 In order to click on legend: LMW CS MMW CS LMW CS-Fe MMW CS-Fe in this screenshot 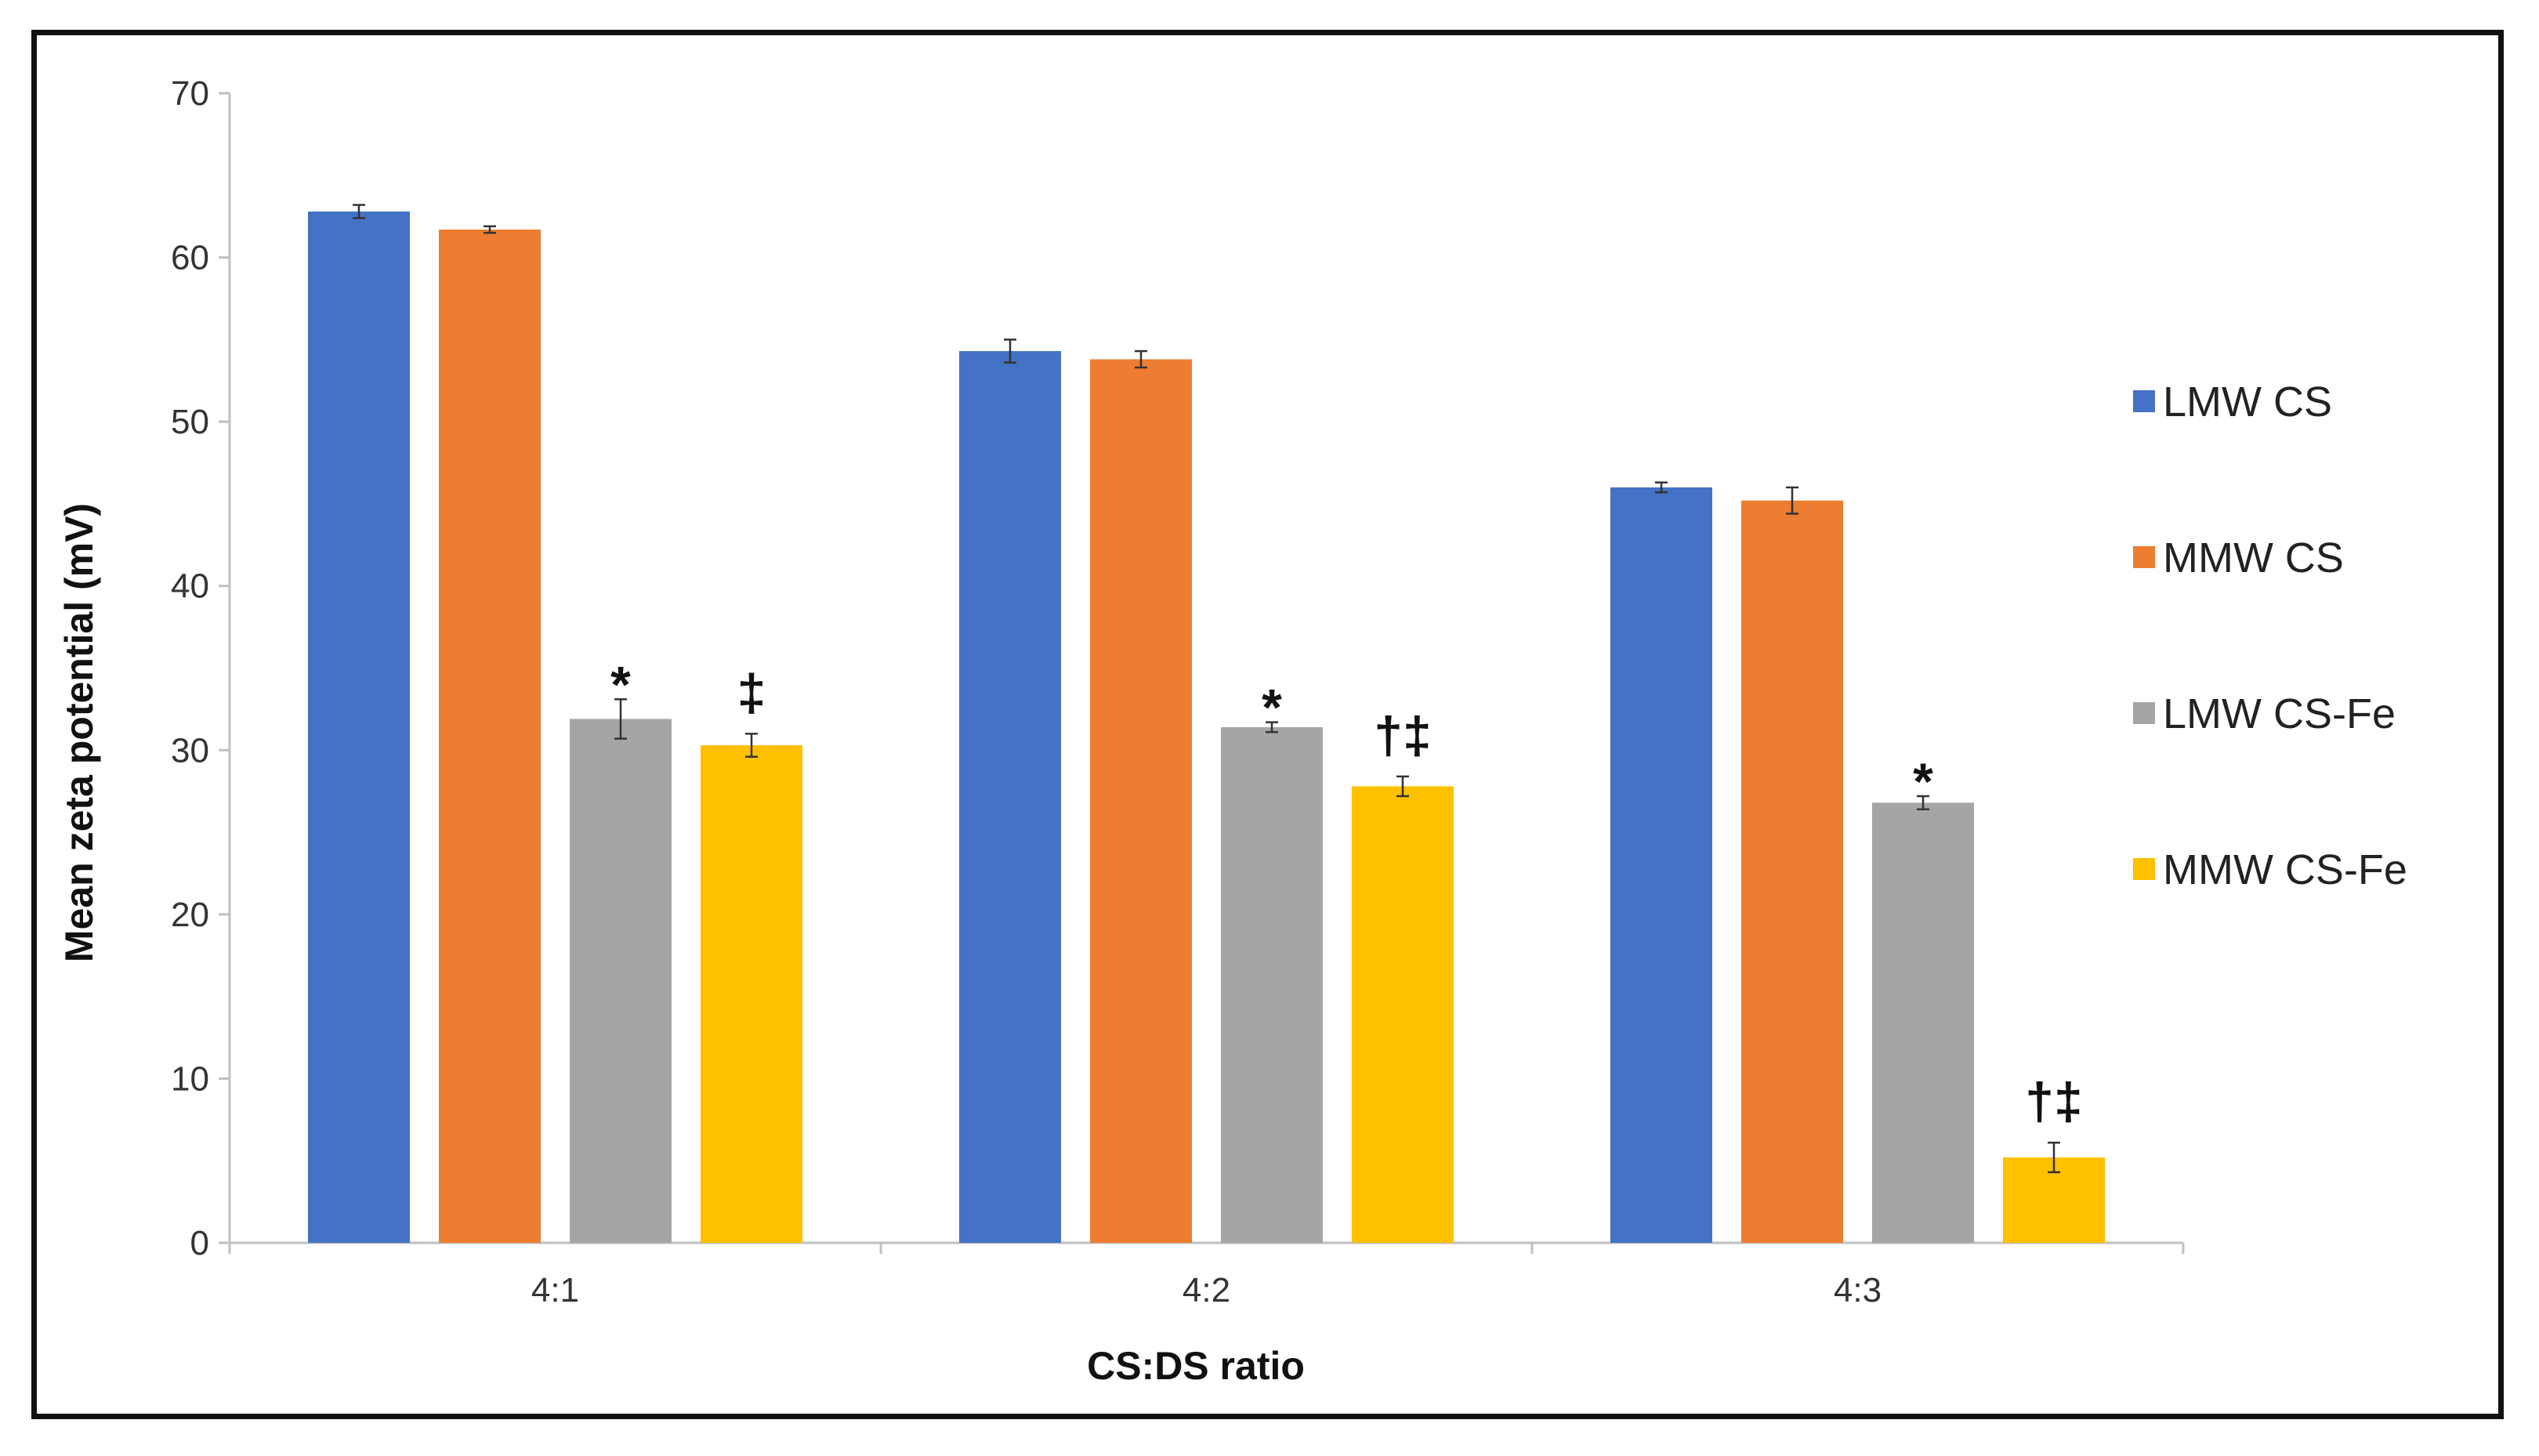, I will do `click(2270, 635)`.